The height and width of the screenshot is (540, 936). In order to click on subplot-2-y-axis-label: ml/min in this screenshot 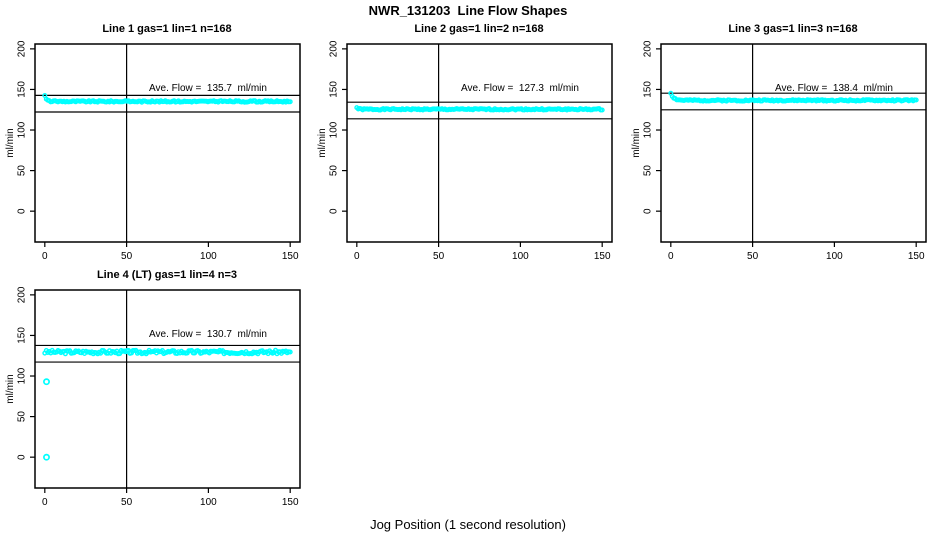, I will do `click(322, 143)`.